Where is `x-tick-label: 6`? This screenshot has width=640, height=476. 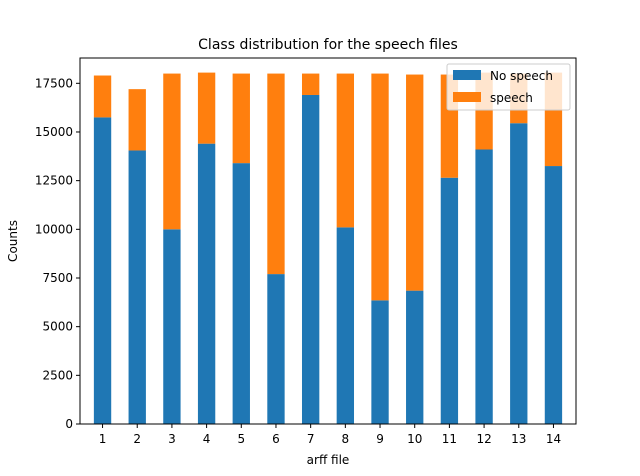 x-tick-label: 6 is located at coordinates (276, 439).